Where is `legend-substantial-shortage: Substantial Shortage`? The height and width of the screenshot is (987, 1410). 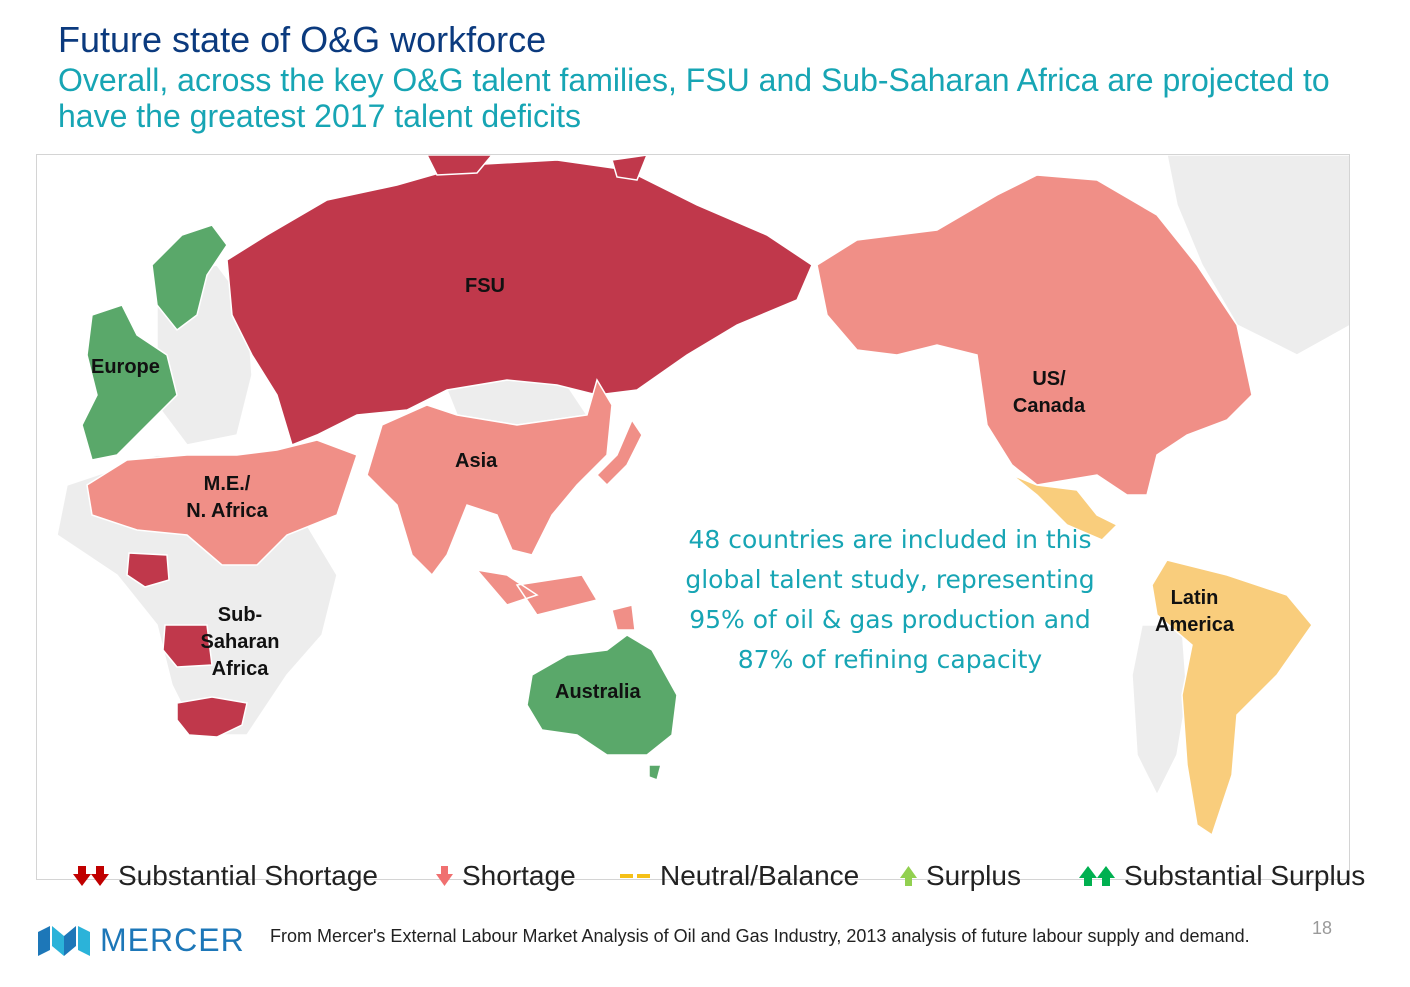
legend-substantial-shortage: Substantial Shortage is located at coordinates (225, 876).